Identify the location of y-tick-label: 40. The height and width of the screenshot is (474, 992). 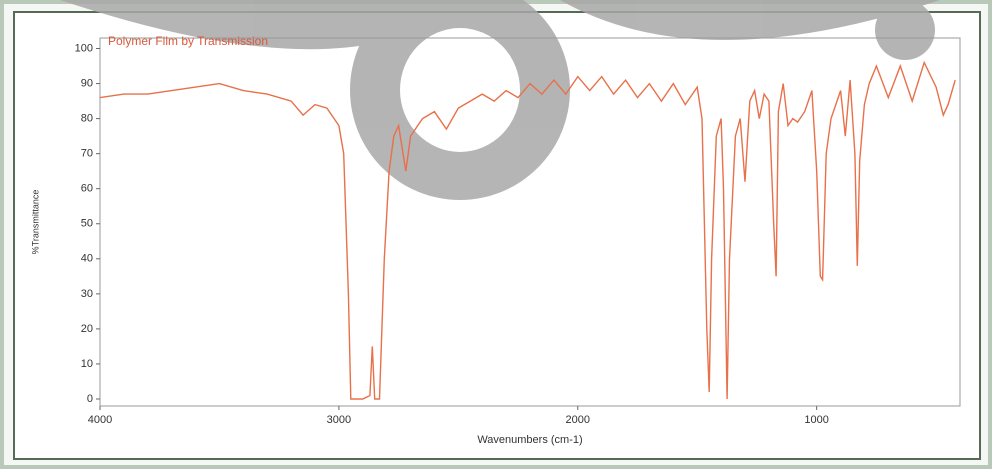
(87, 259).